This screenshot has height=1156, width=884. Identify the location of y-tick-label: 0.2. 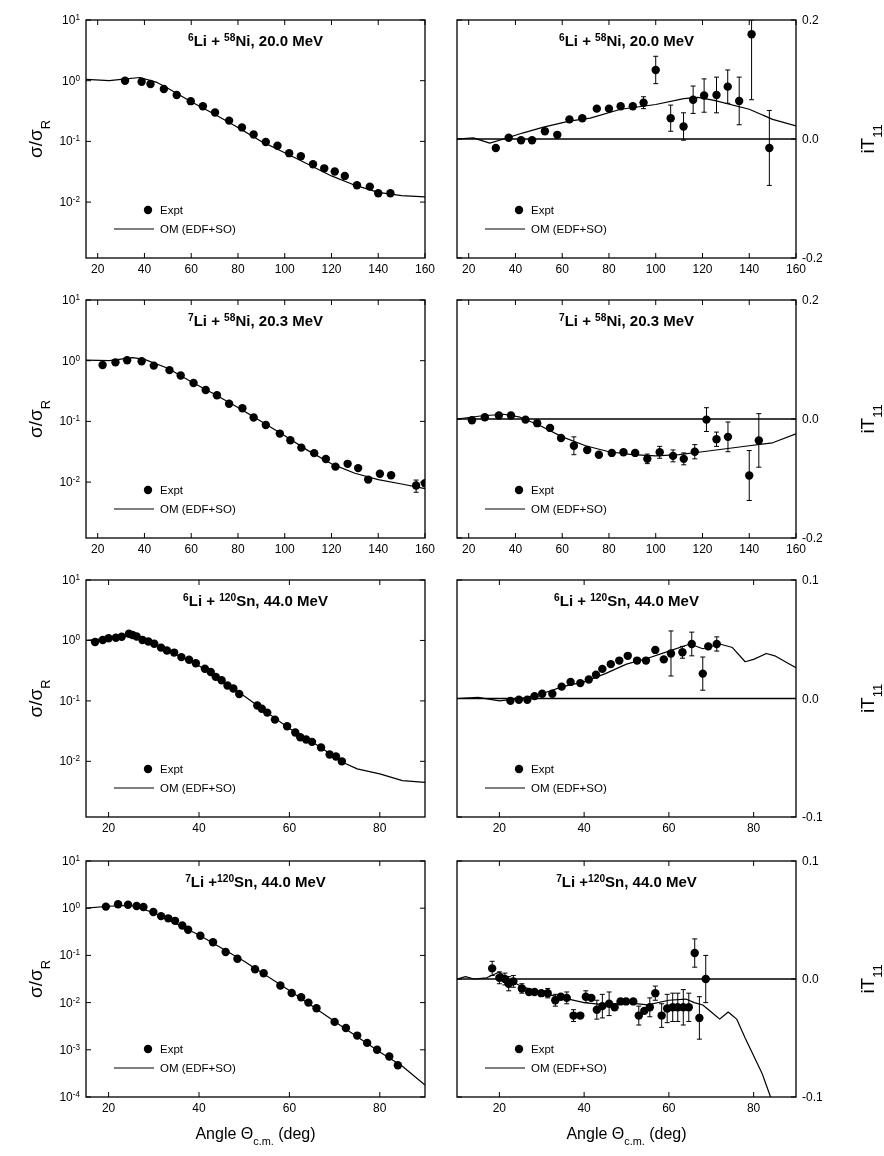
(811, 300).